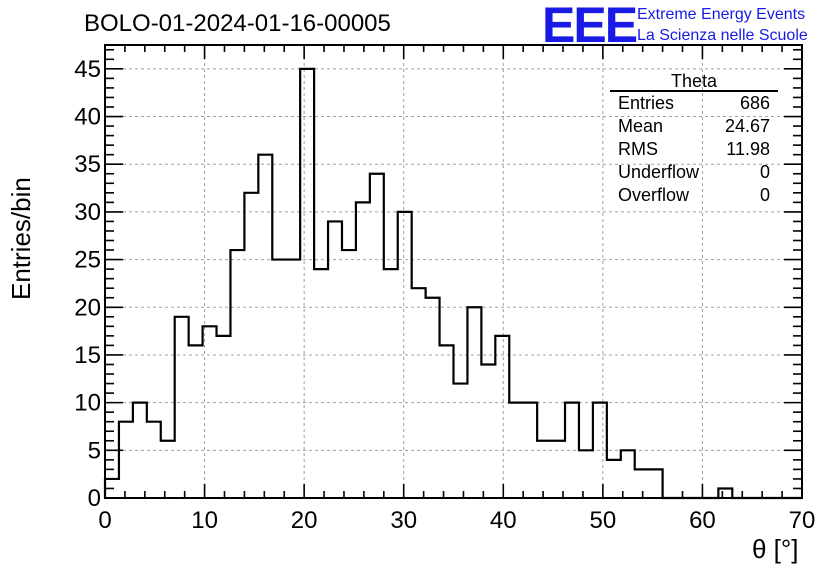 The image size is (836, 572). What do you see at coordinates (104, 520) in the screenshot?
I see `x-tick-label: 0` at bounding box center [104, 520].